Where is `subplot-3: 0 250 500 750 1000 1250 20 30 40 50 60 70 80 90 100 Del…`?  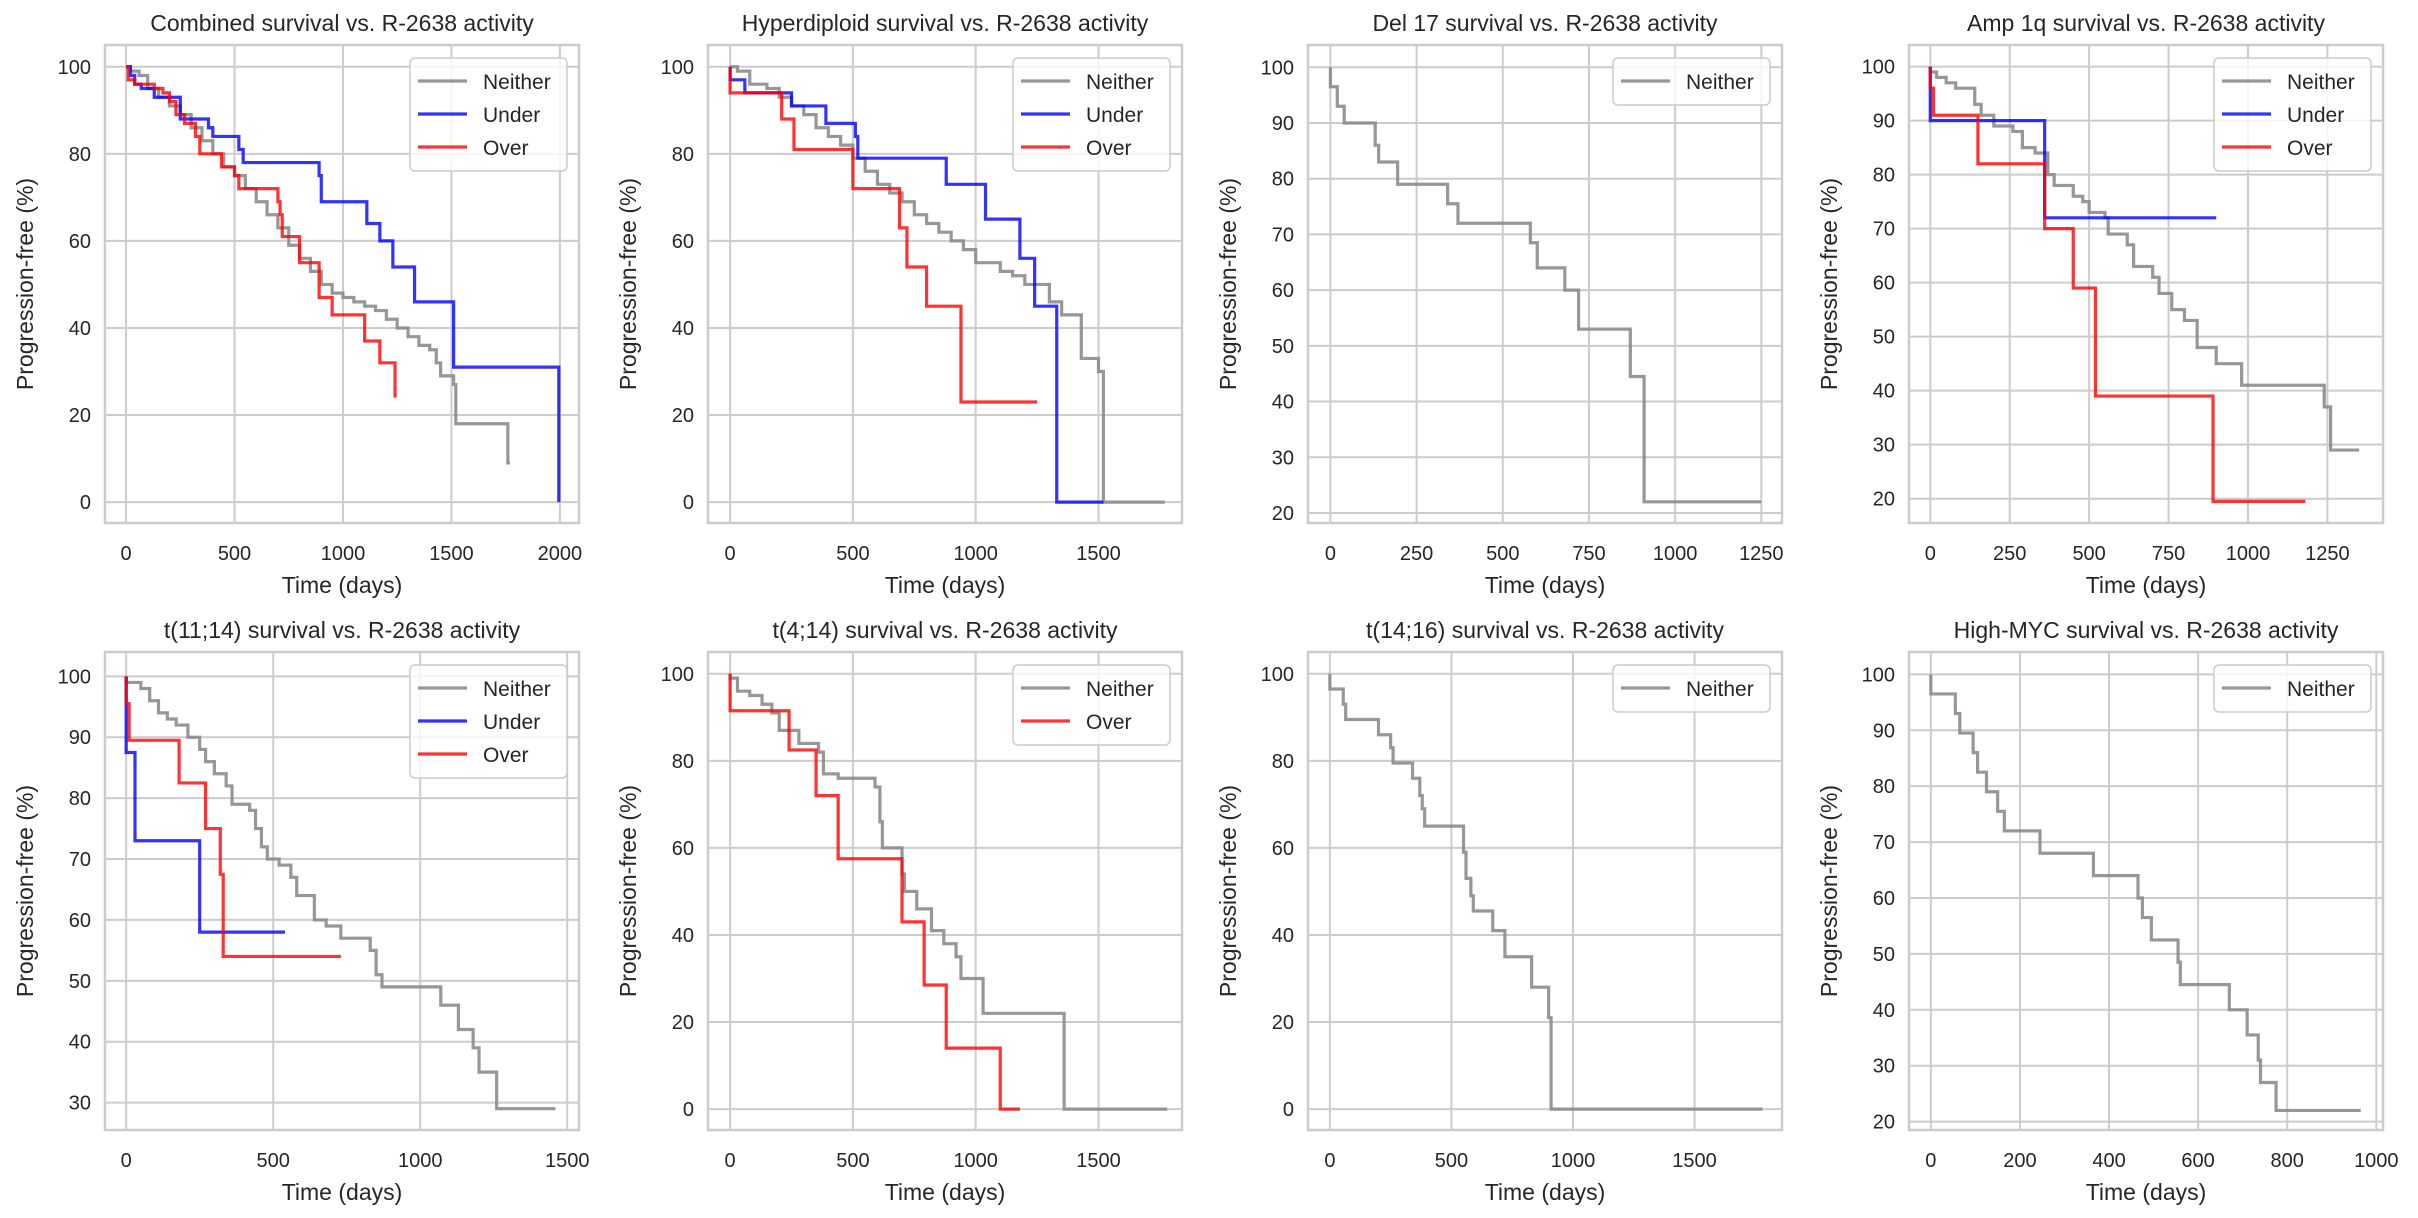
subplot-3: 0 250 500 750 1000 1250 20 30 40 50 60 70 80 90 100 Del… is located at coordinates (1499, 304).